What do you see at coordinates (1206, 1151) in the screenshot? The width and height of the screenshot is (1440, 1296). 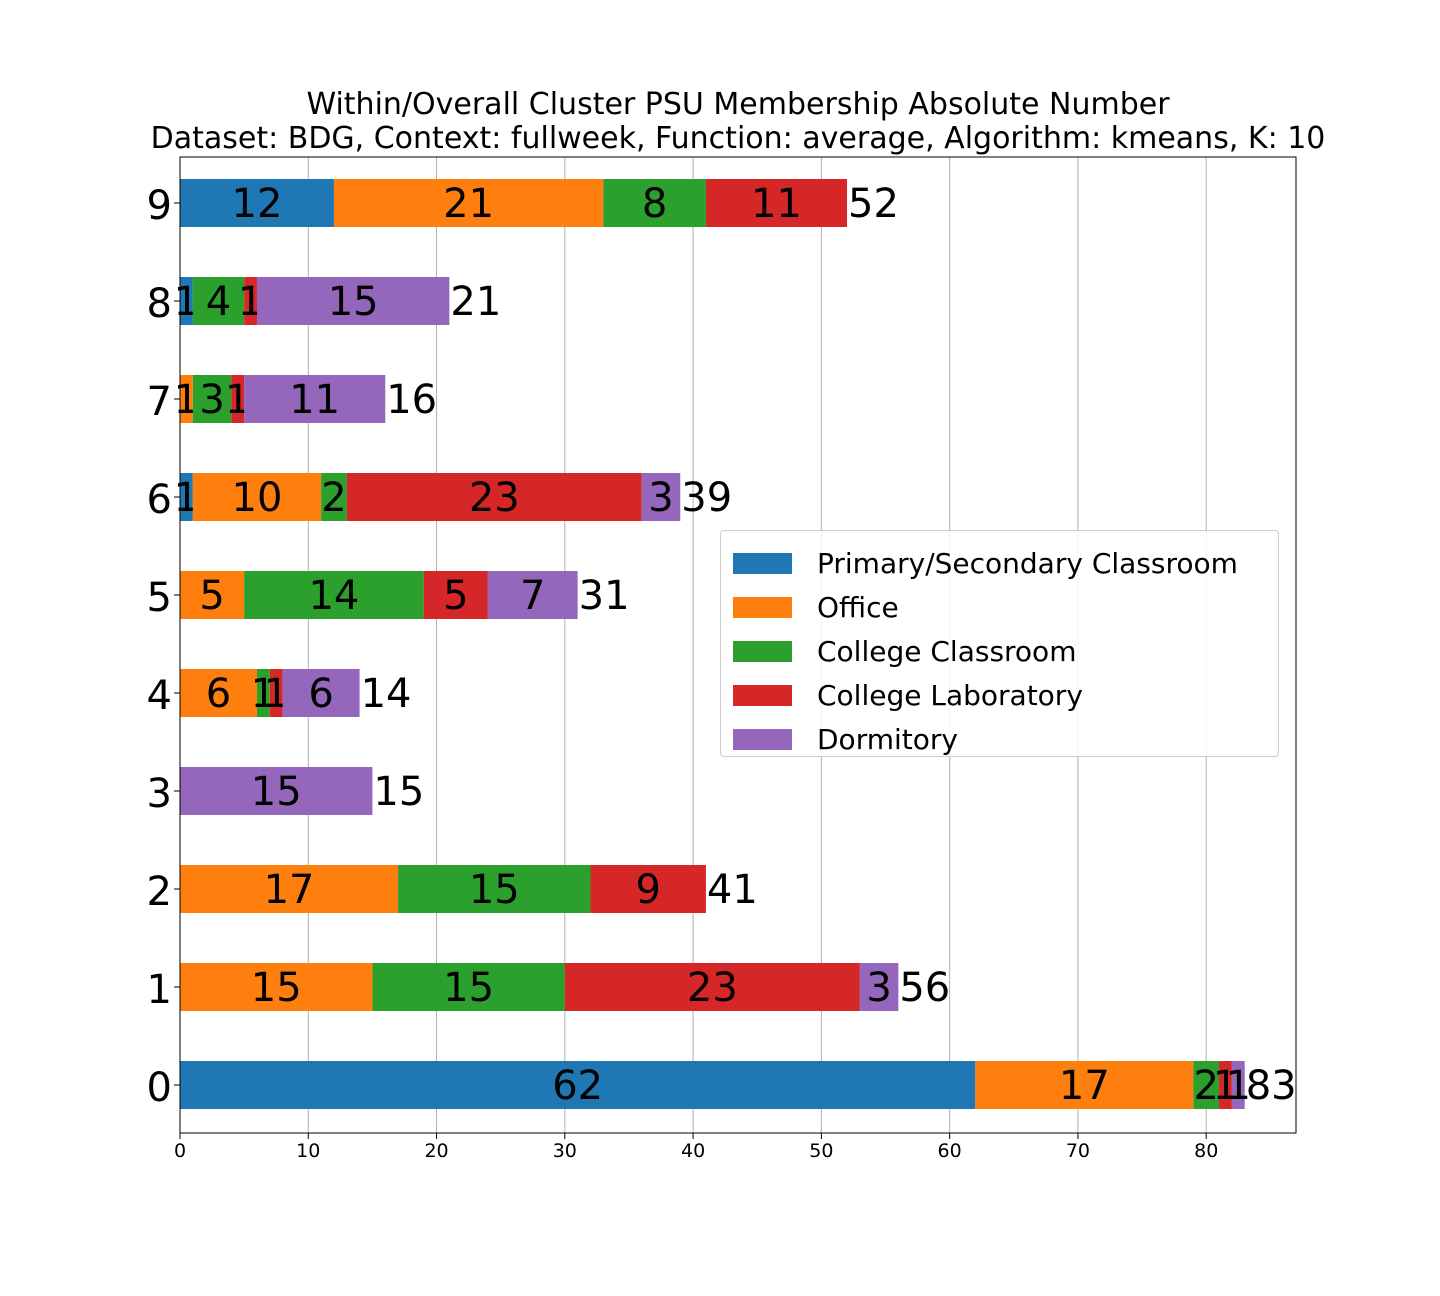 I see `x-tick-label: 80` at bounding box center [1206, 1151].